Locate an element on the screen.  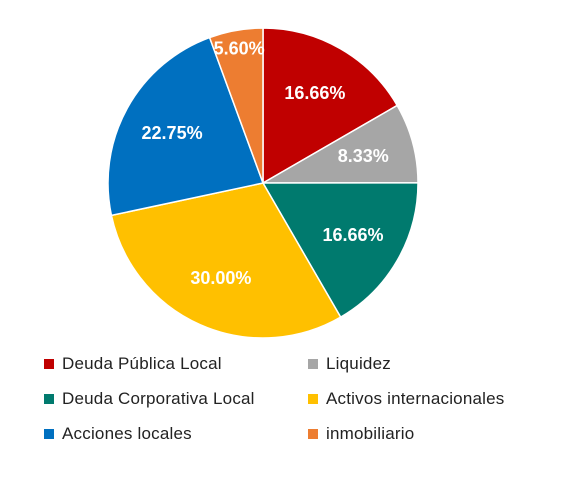
legend-item-deuda-corporativa-local: Deuda Corporativa Local is located at coordinates (176, 399).